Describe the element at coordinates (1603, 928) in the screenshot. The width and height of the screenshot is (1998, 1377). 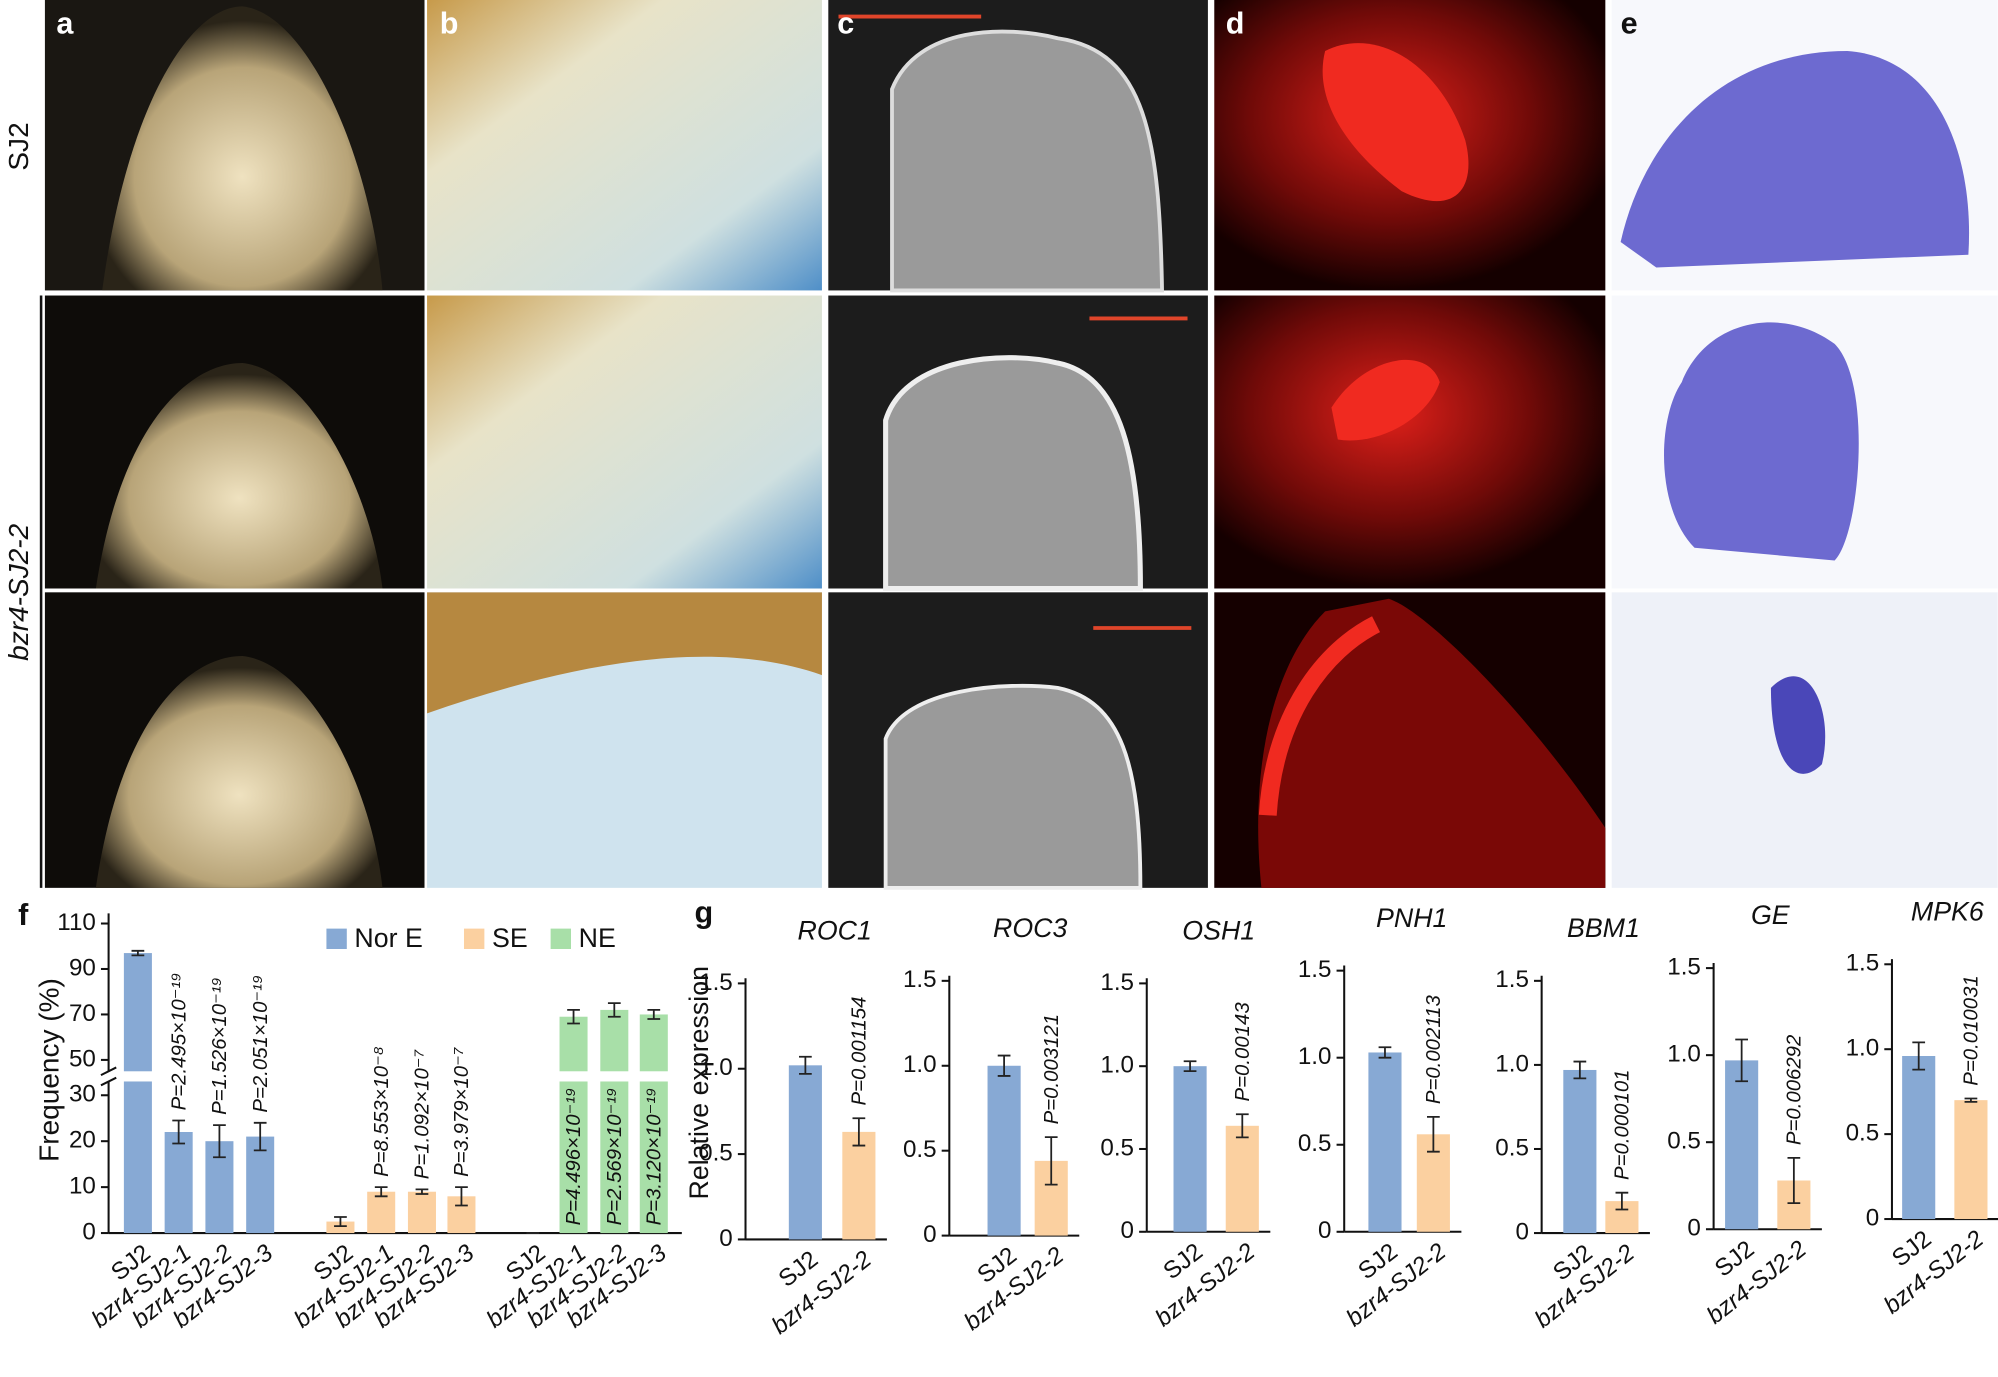
I see `chart-title: BBM1` at that location.